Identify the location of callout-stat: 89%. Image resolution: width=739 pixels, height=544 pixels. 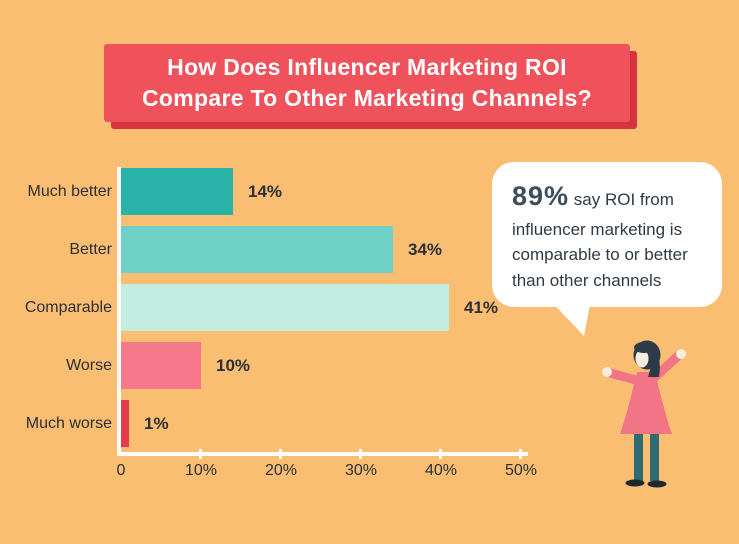
(541, 196).